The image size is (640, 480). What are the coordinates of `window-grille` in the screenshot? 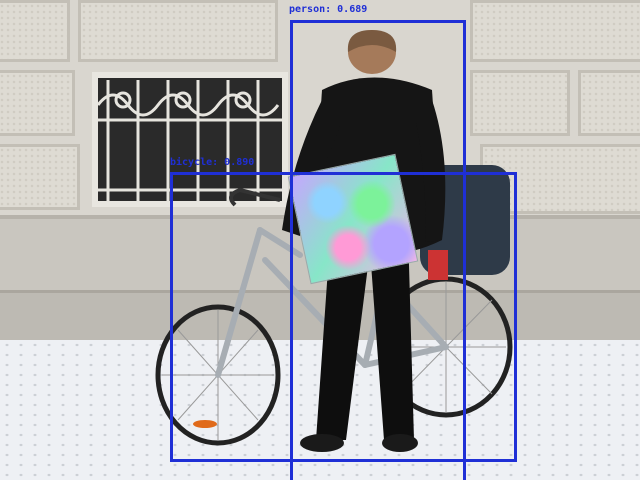 It's located at (190, 141).